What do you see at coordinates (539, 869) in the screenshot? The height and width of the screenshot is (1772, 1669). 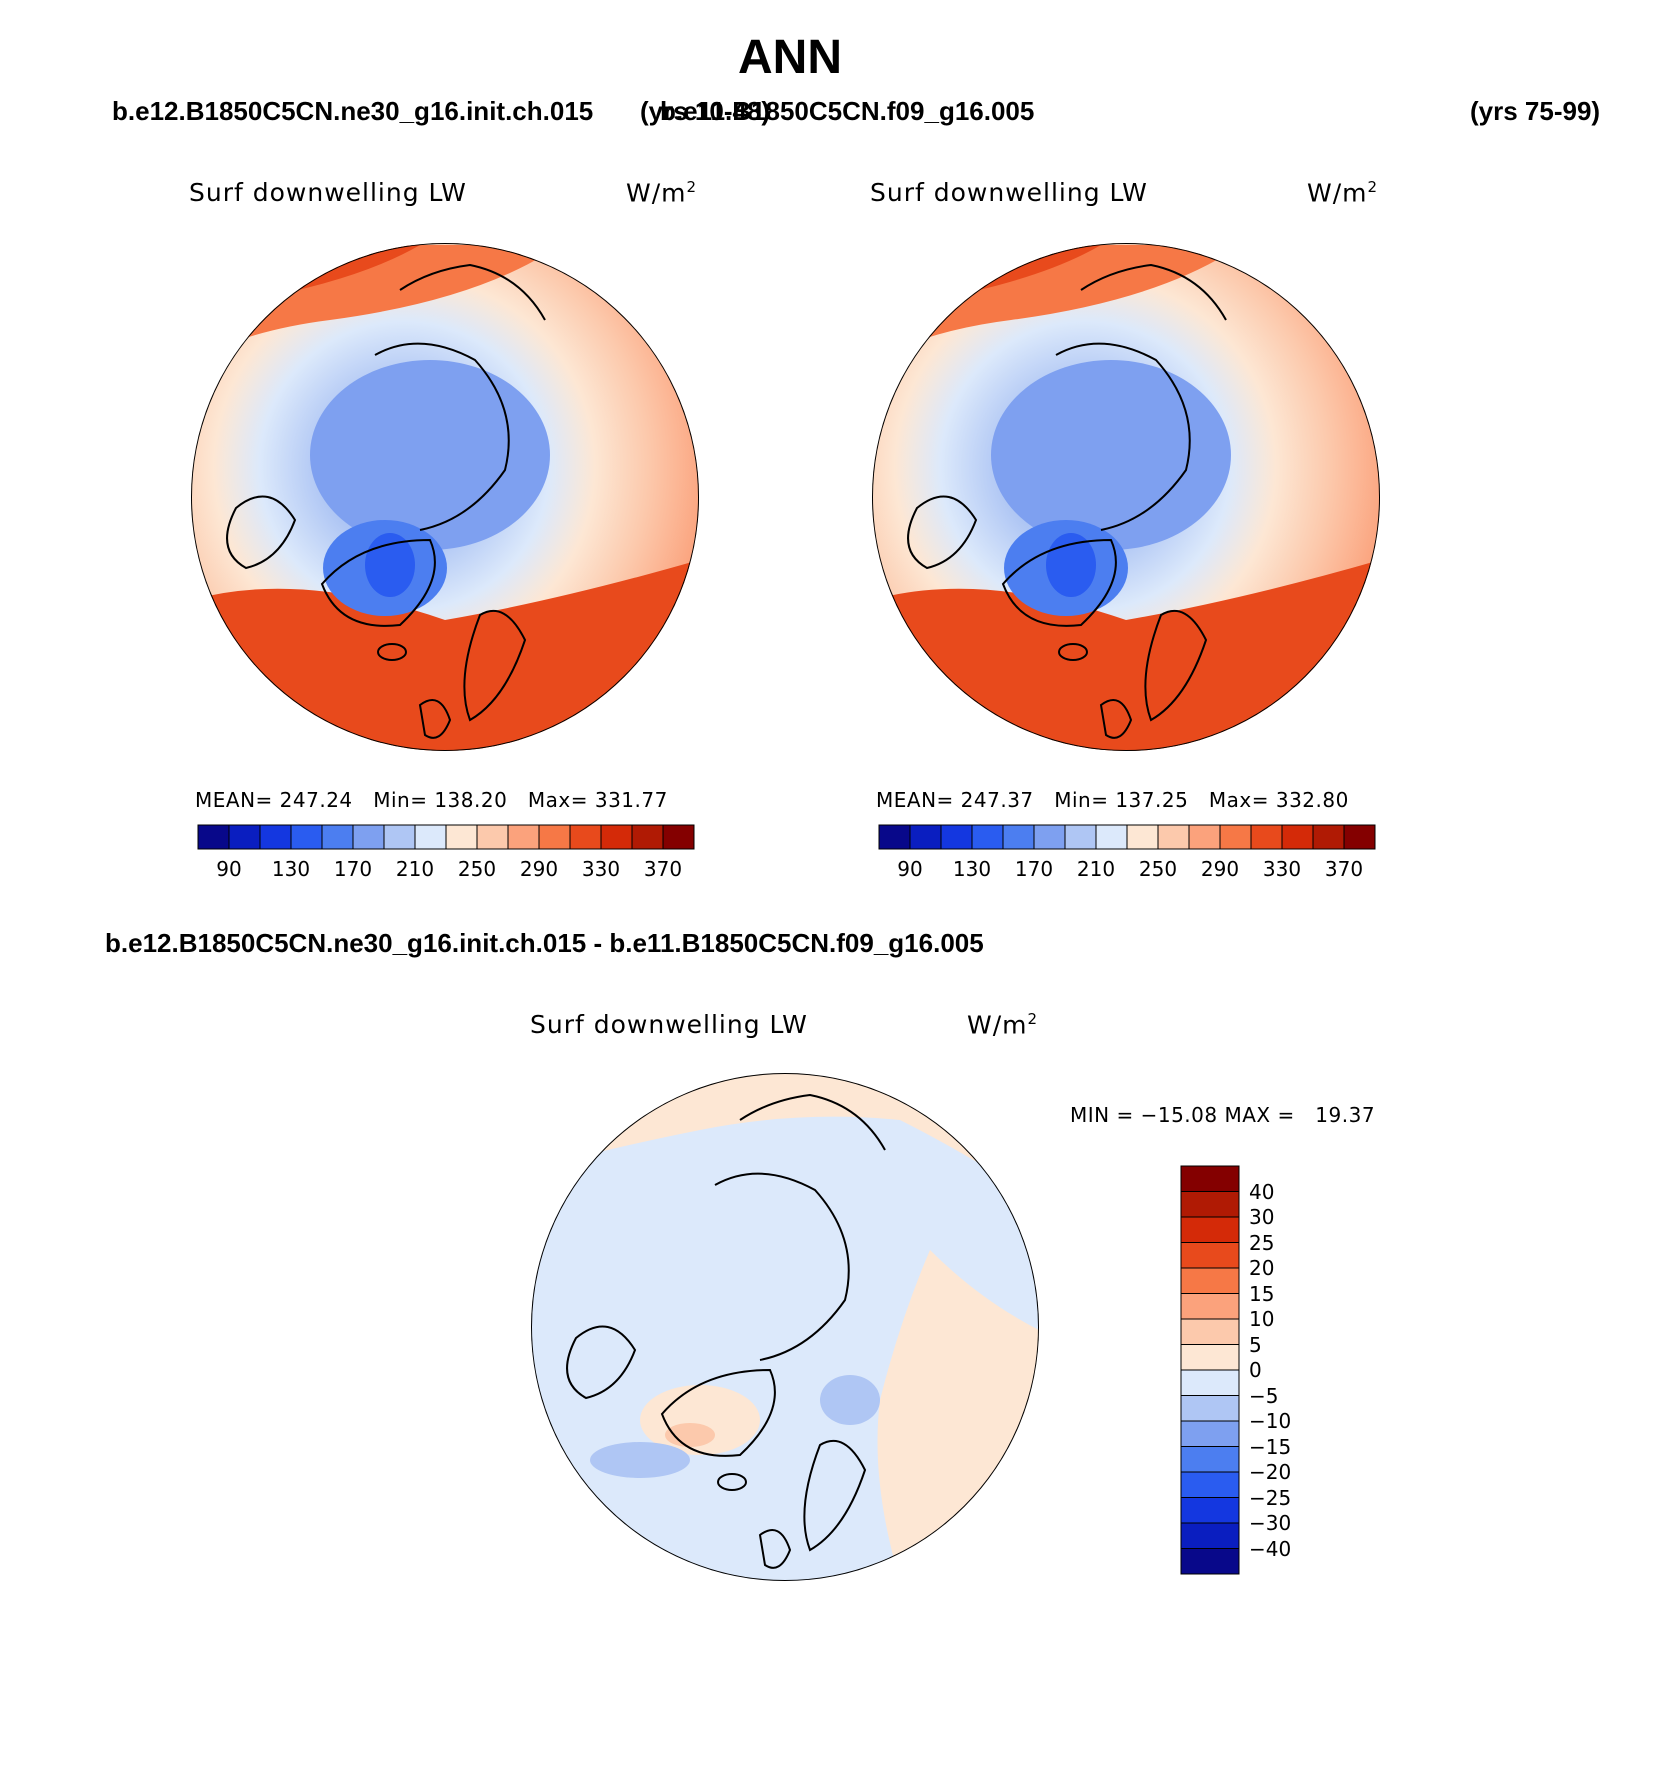 I see `colorbar1-tick-label: 290` at bounding box center [539, 869].